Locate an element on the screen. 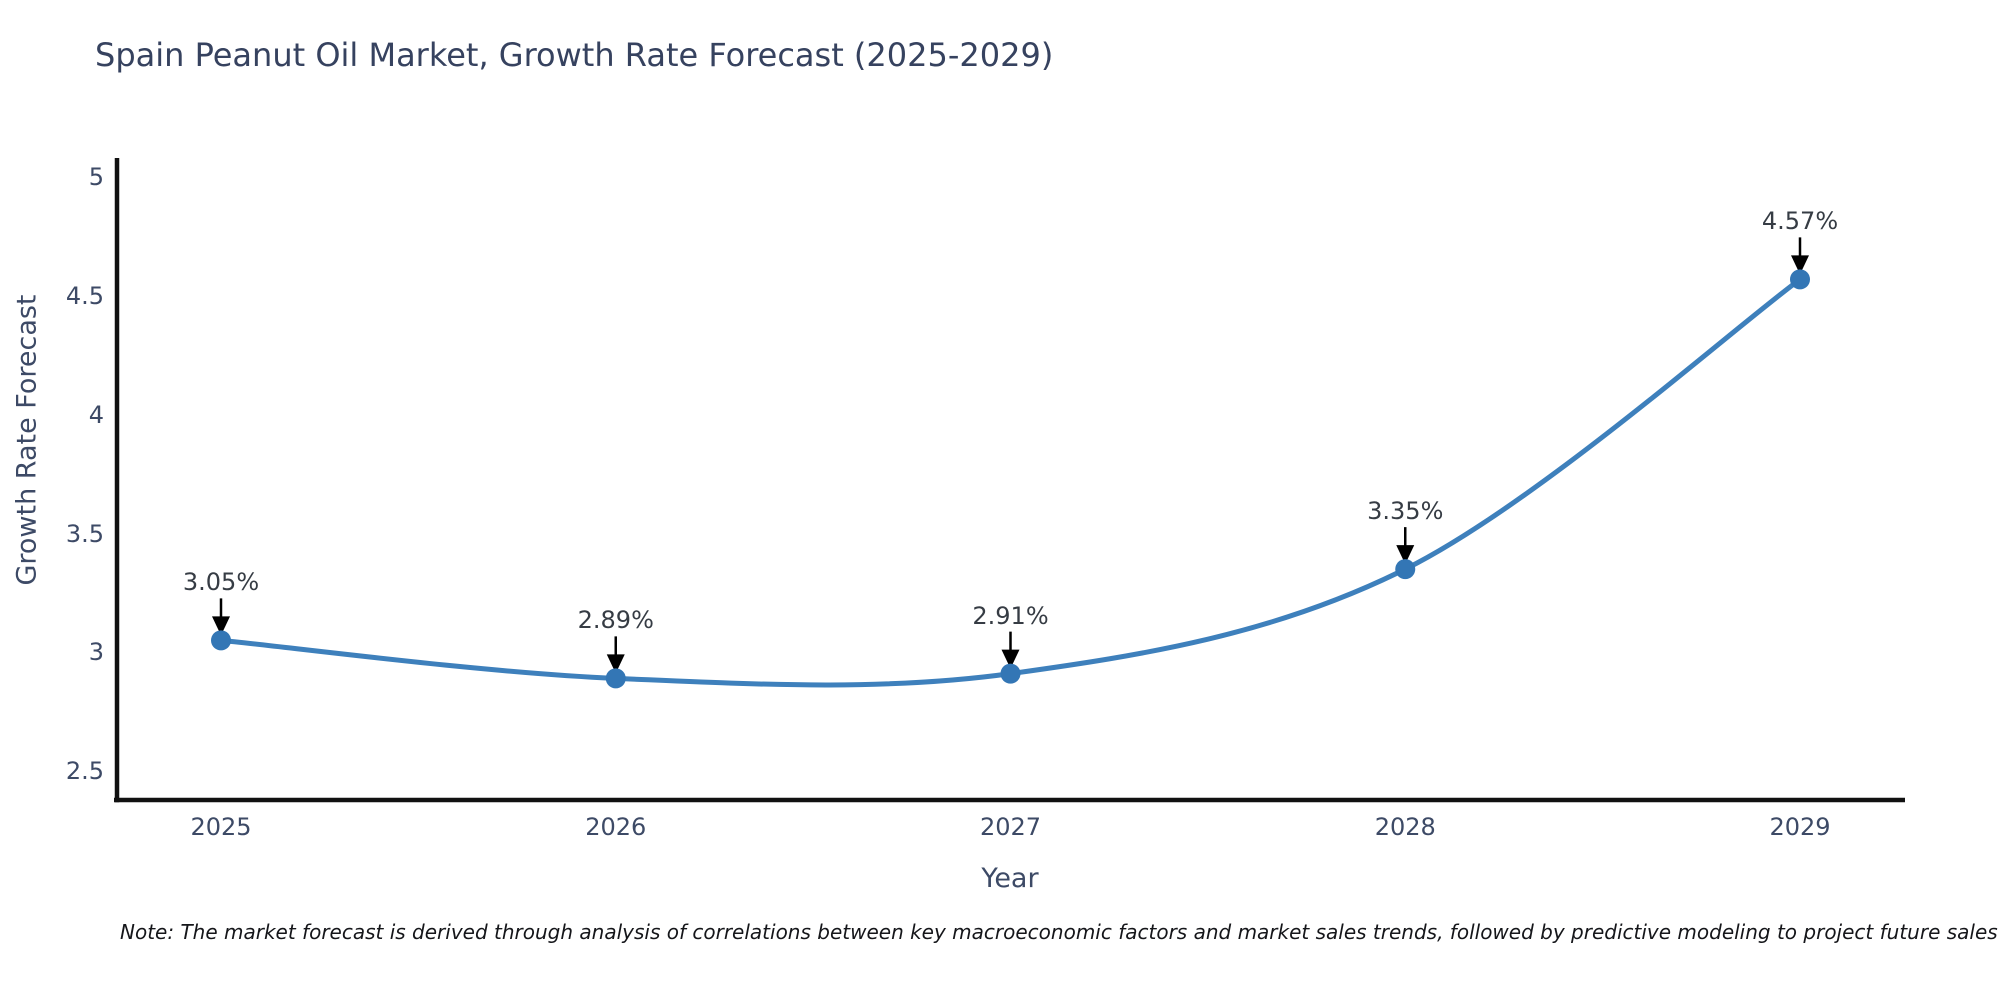 The height and width of the screenshot is (1000, 2000). y-tick-label: 3 is located at coordinates (96, 652).